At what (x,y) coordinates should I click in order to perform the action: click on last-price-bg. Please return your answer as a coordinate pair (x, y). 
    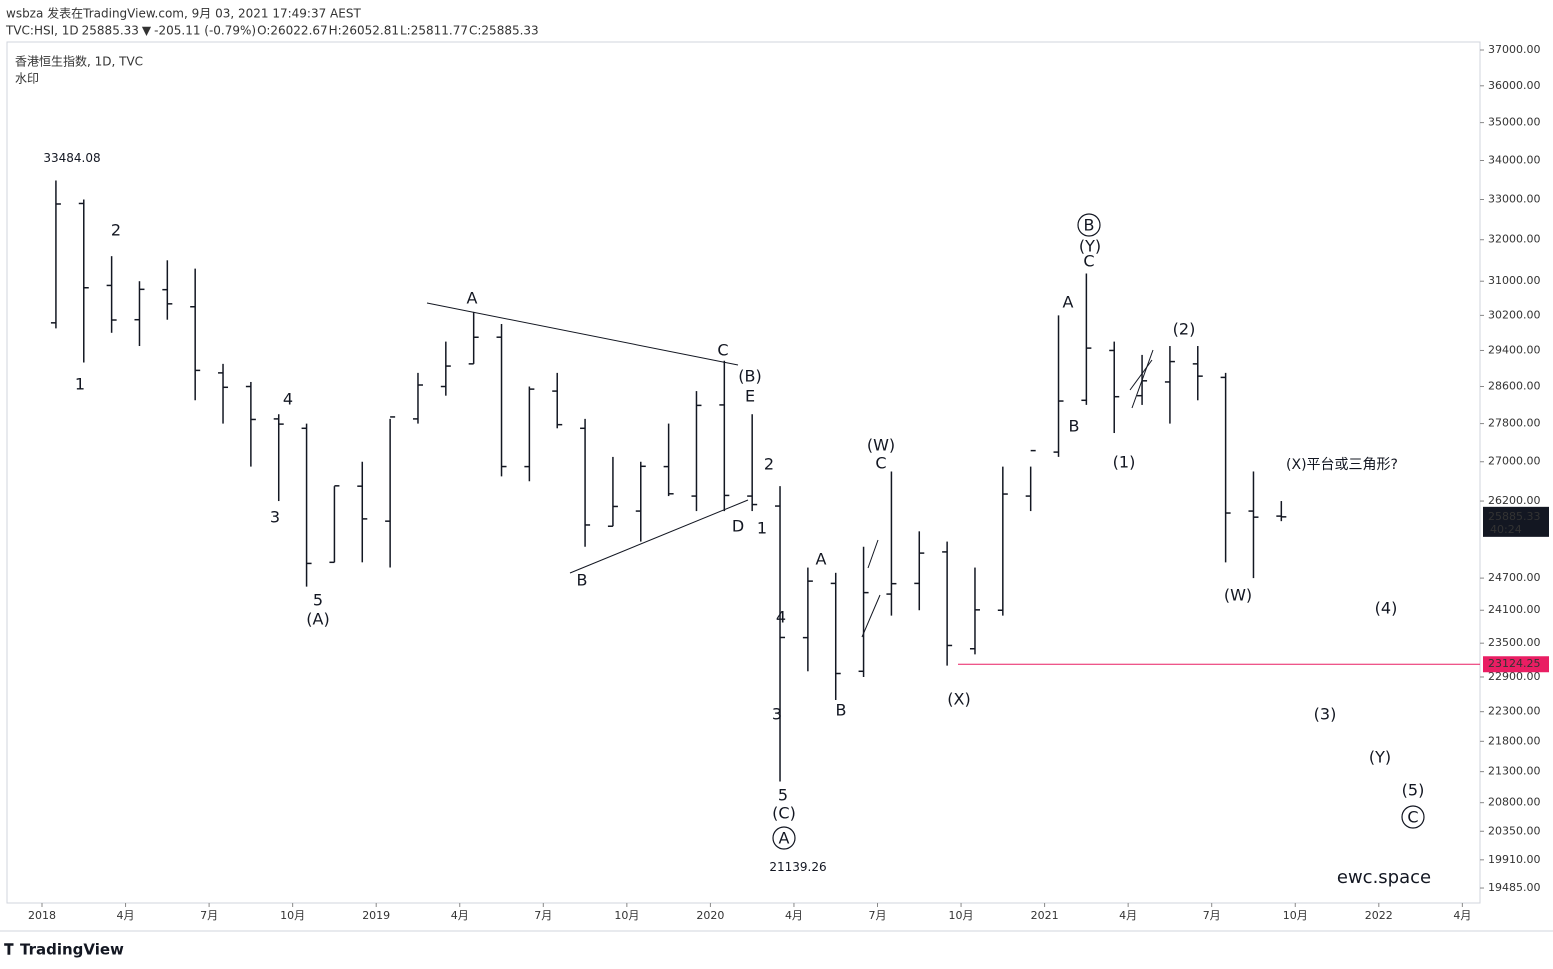
    Looking at the image, I should click on (1516, 521).